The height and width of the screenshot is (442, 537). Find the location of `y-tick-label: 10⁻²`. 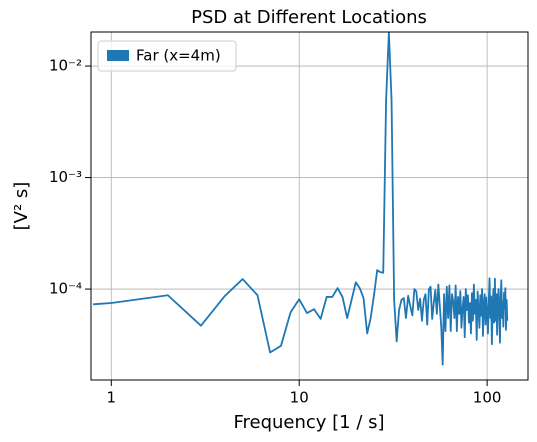

y-tick-label: 10⁻² is located at coordinates (65, 66).